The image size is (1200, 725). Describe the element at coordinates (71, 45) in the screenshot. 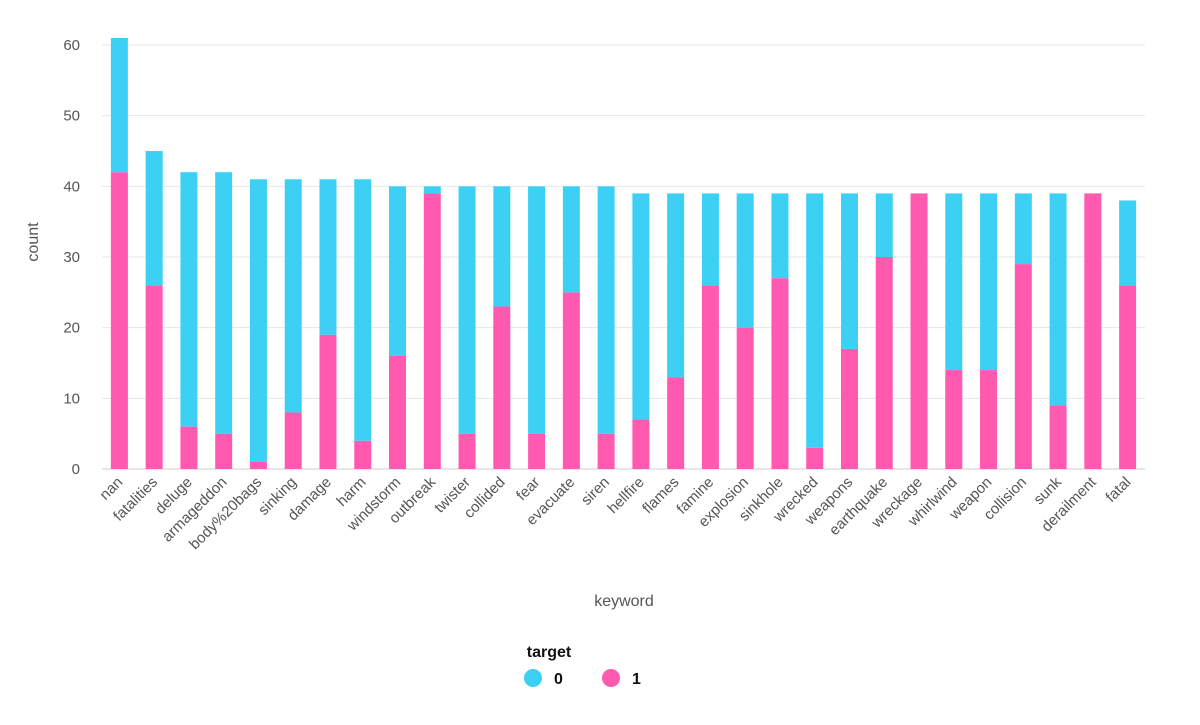

I see `y-tick-label: 60` at that location.